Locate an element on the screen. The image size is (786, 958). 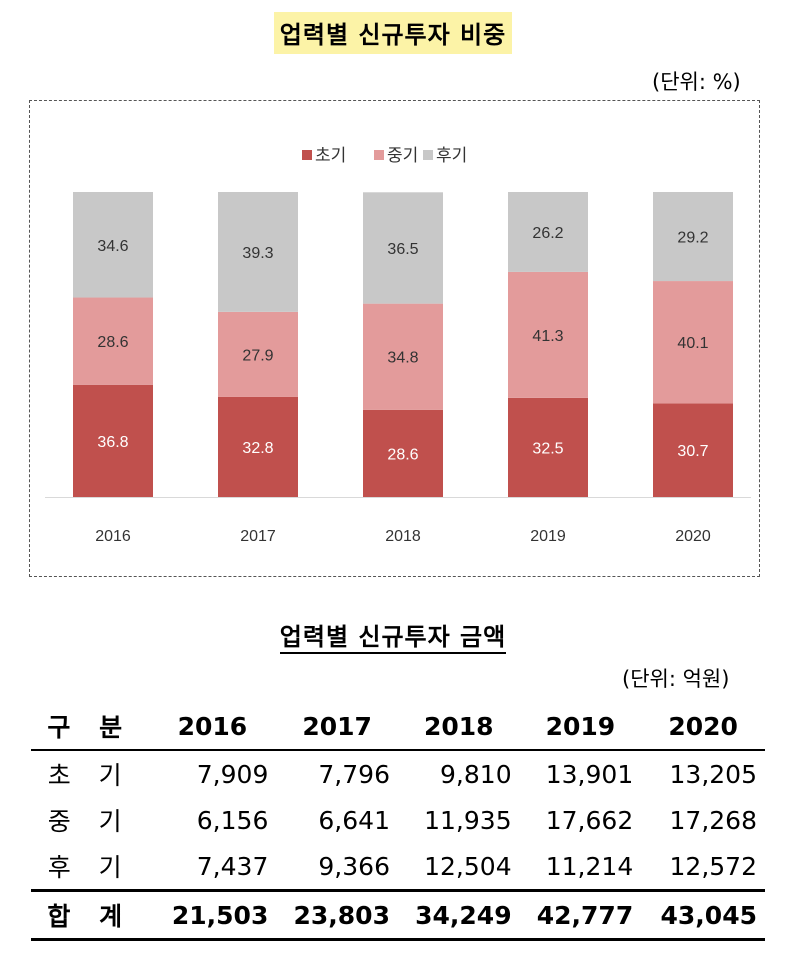
table-row-late: 후 기 7,437 9,366 12,504 11,214 12,572 is located at coordinates (398, 867).